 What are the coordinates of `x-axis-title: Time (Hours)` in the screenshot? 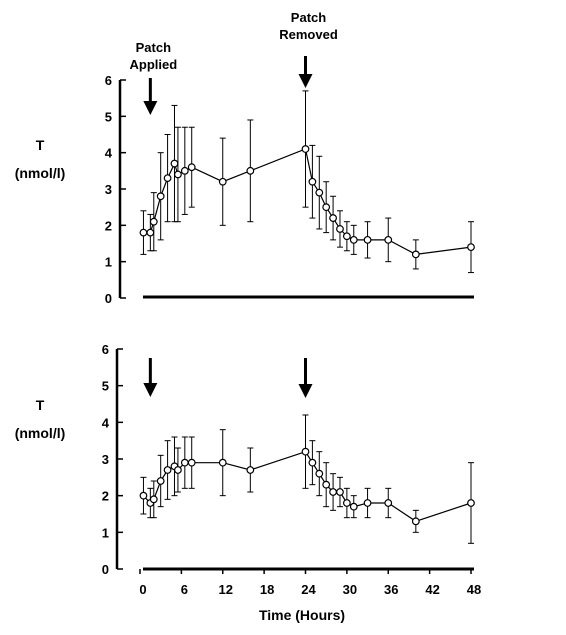 It's located at (302, 615).